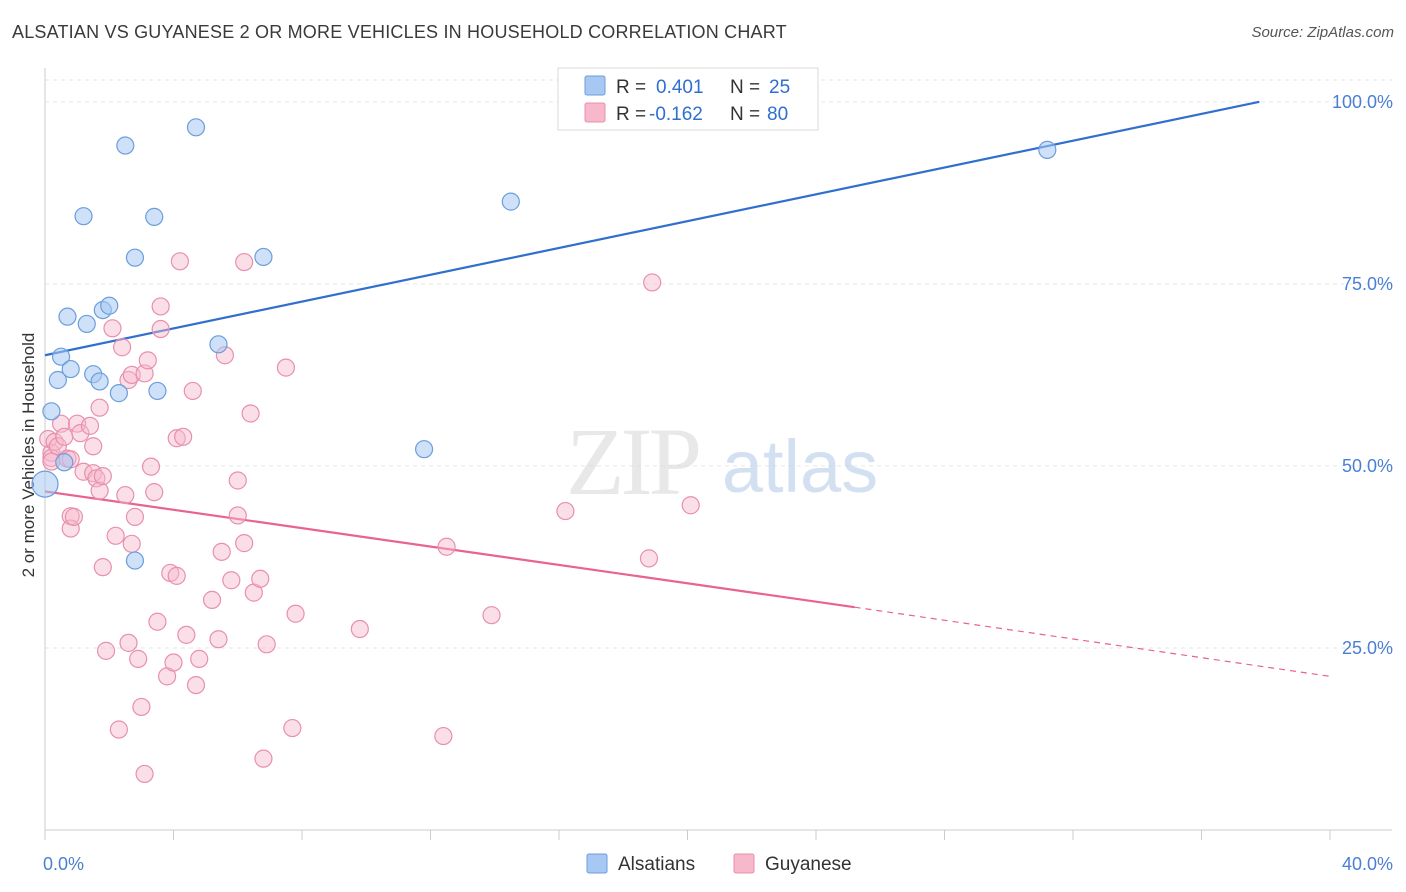  What do you see at coordinates (676, 114) in the screenshot?
I see `legend-r-value-2: -0.162` at bounding box center [676, 114].